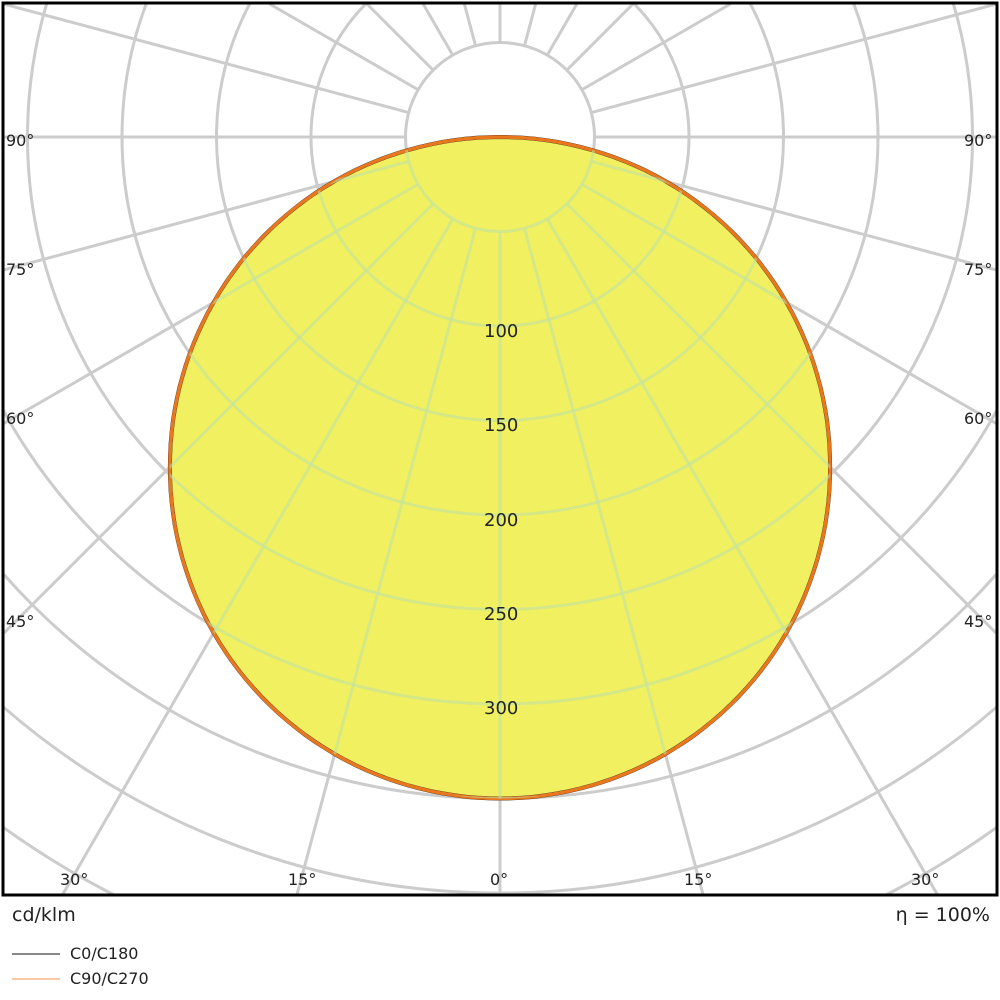 The width and height of the screenshot is (1000, 1000). What do you see at coordinates (20, 418) in the screenshot?
I see `angle-label-left: 60°` at bounding box center [20, 418].